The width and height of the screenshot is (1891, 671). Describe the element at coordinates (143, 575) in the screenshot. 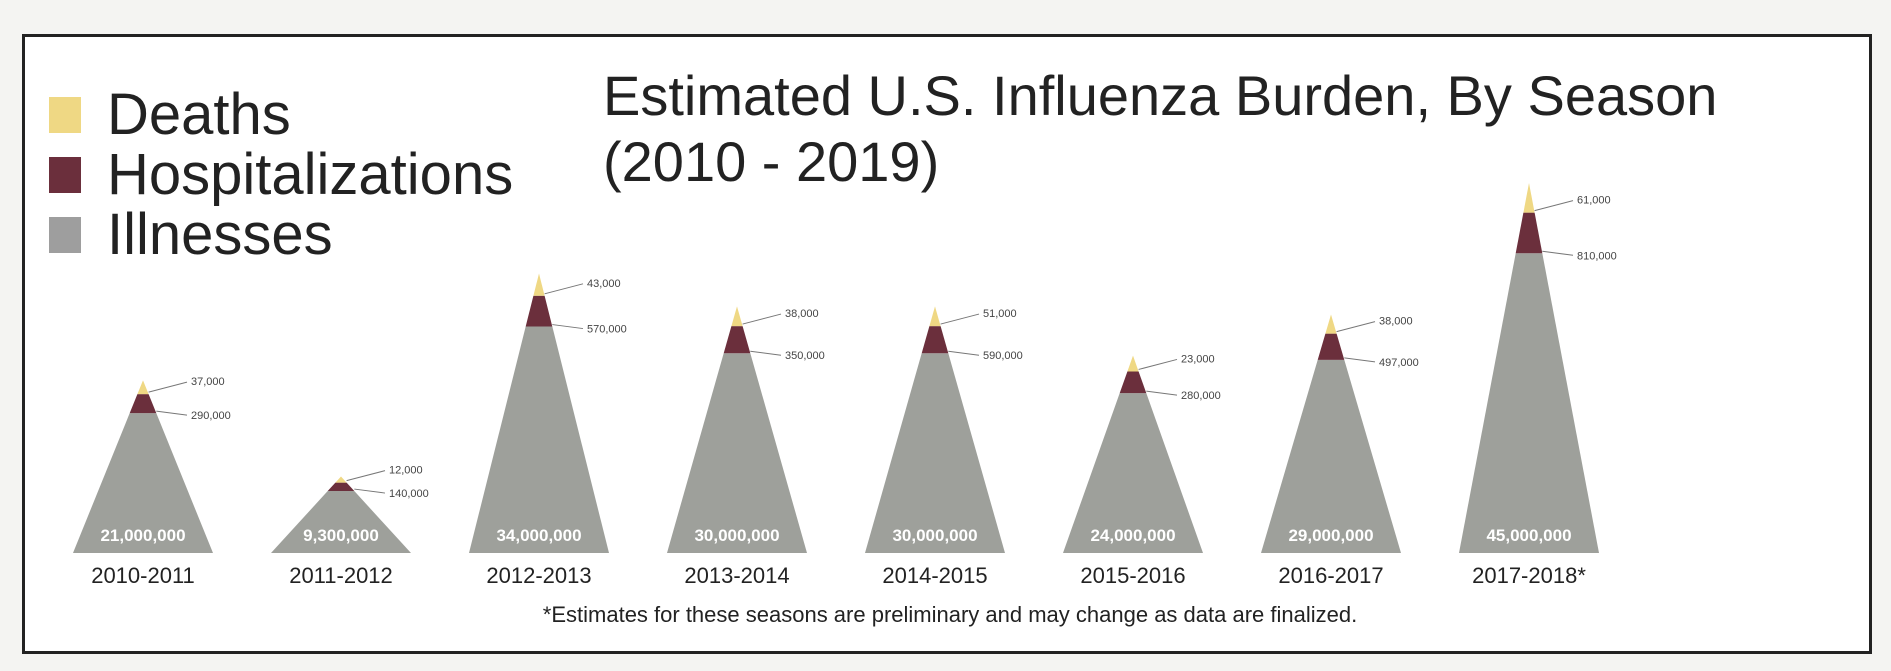

I see `category-label: 2010-2011` at that location.